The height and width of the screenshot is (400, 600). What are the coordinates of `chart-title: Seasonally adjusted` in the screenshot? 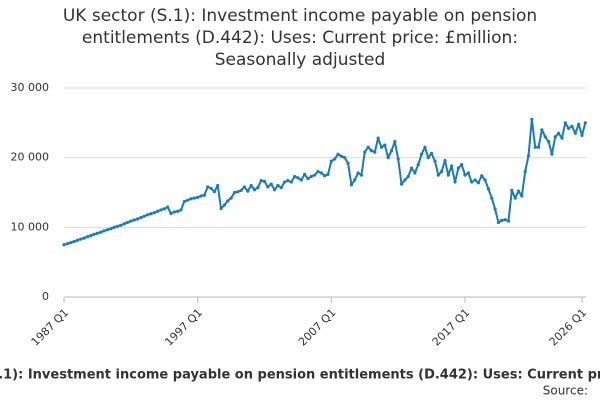 It's located at (300, 60).